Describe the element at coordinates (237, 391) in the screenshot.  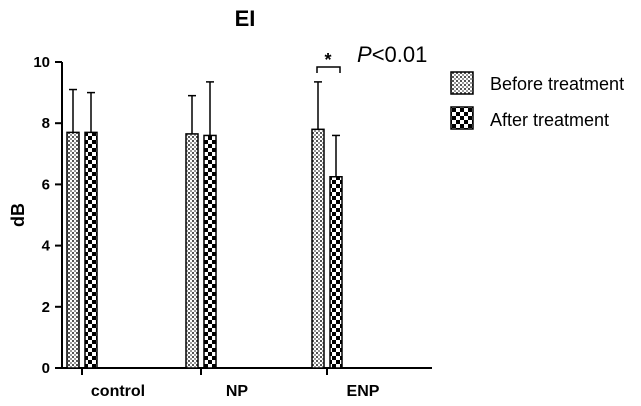
I see `category-label-np: NP` at that location.